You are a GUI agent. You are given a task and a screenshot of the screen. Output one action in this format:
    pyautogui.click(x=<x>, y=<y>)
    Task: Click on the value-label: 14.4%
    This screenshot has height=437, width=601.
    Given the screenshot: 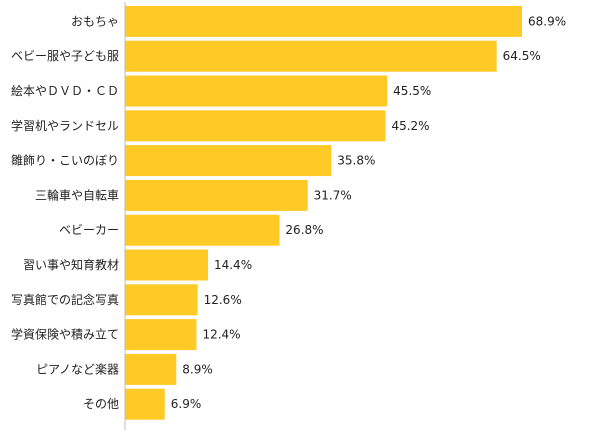 What is the action you would take?
    pyautogui.click(x=233, y=265)
    